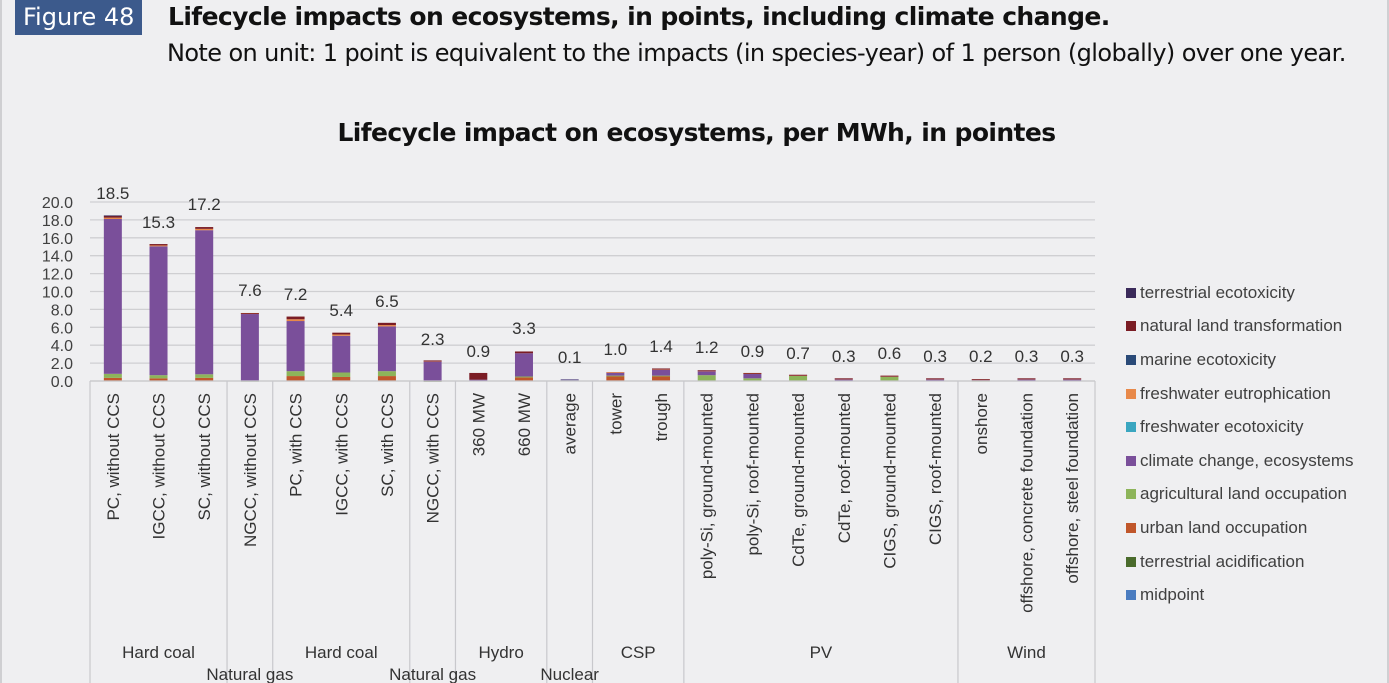 This screenshot has height=683, width=1389. I want to click on x-category-label: offshore, concrete foundation, so click(1026, 503).